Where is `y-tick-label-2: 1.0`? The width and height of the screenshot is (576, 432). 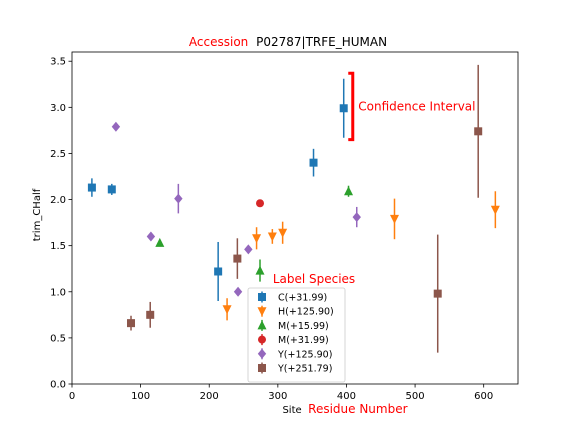
y-tick-label-2: 1.0 is located at coordinates (58, 292).